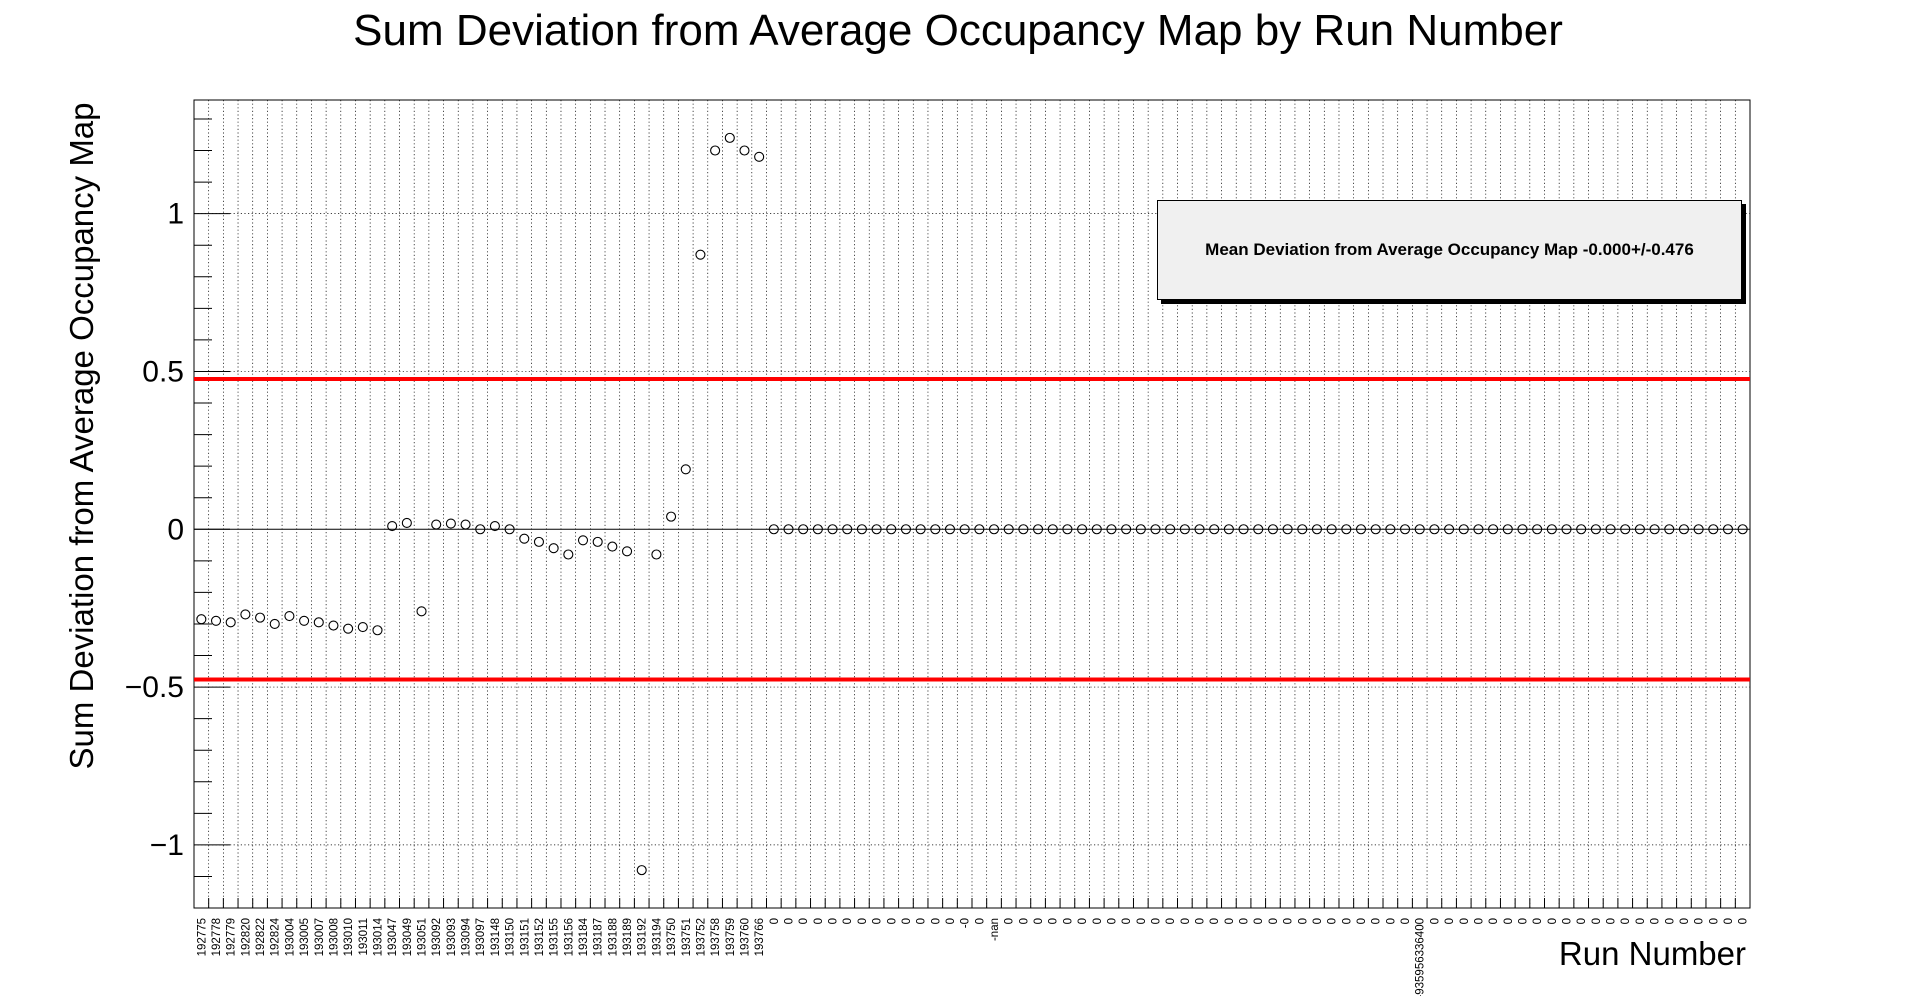 This screenshot has height=996, width=1916. I want to click on x-tick-label: 193151, so click(525, 937).